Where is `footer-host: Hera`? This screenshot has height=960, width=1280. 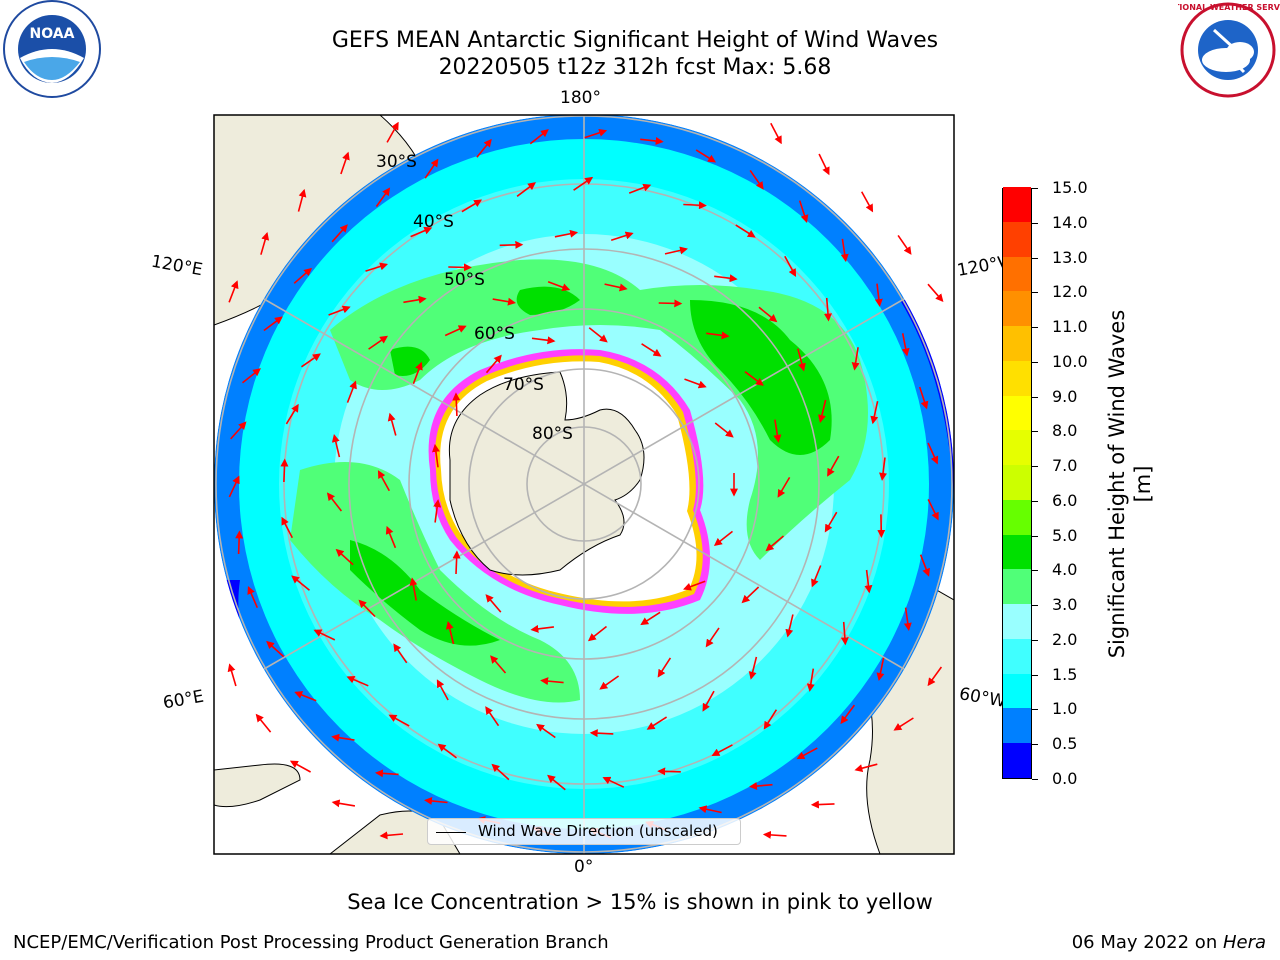
footer-host: Hera is located at coordinates (1244, 942).